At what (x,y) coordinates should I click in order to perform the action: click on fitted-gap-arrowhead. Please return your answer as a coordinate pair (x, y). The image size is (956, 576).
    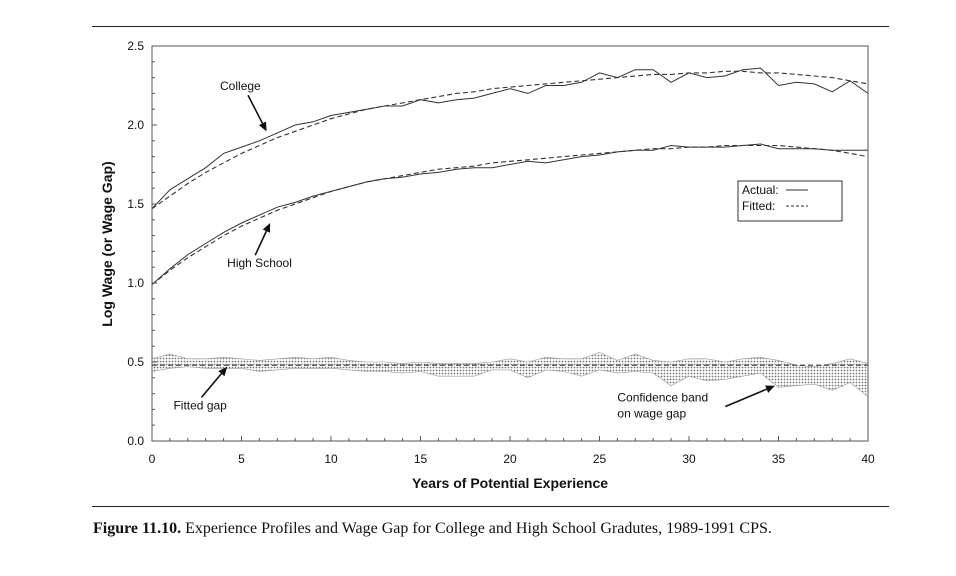
    Looking at the image, I should click on (223, 371).